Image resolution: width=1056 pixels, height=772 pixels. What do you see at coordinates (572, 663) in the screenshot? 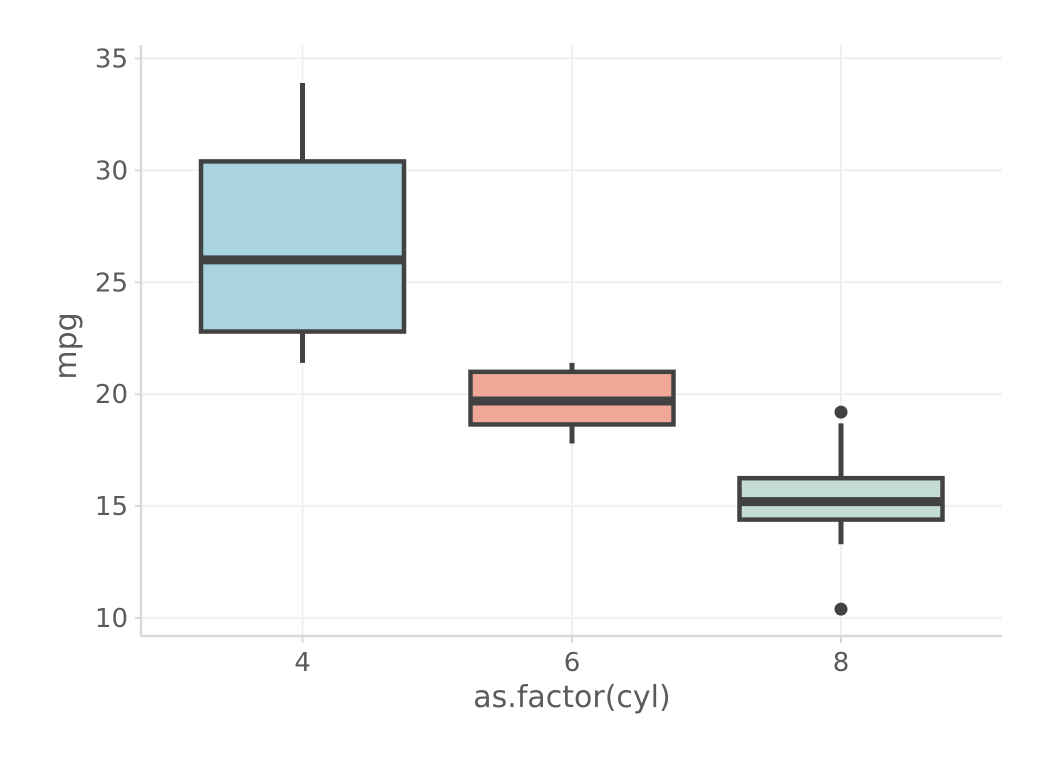
I see `x-tick-label-6: 6` at bounding box center [572, 663].